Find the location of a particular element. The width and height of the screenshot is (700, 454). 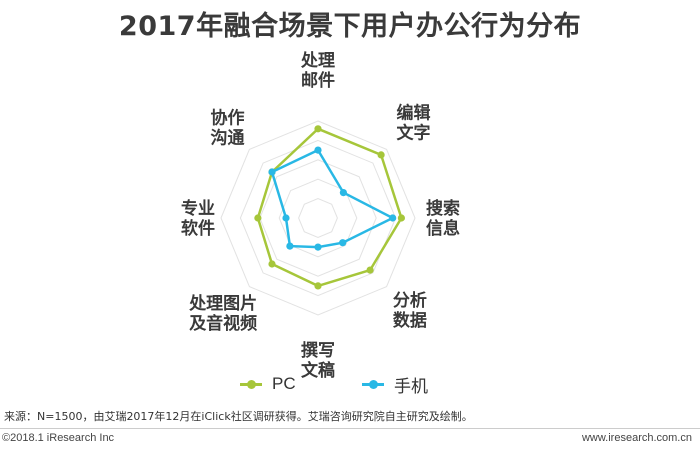

website-text: www.iresearch.com.cn is located at coordinates (636, 438).